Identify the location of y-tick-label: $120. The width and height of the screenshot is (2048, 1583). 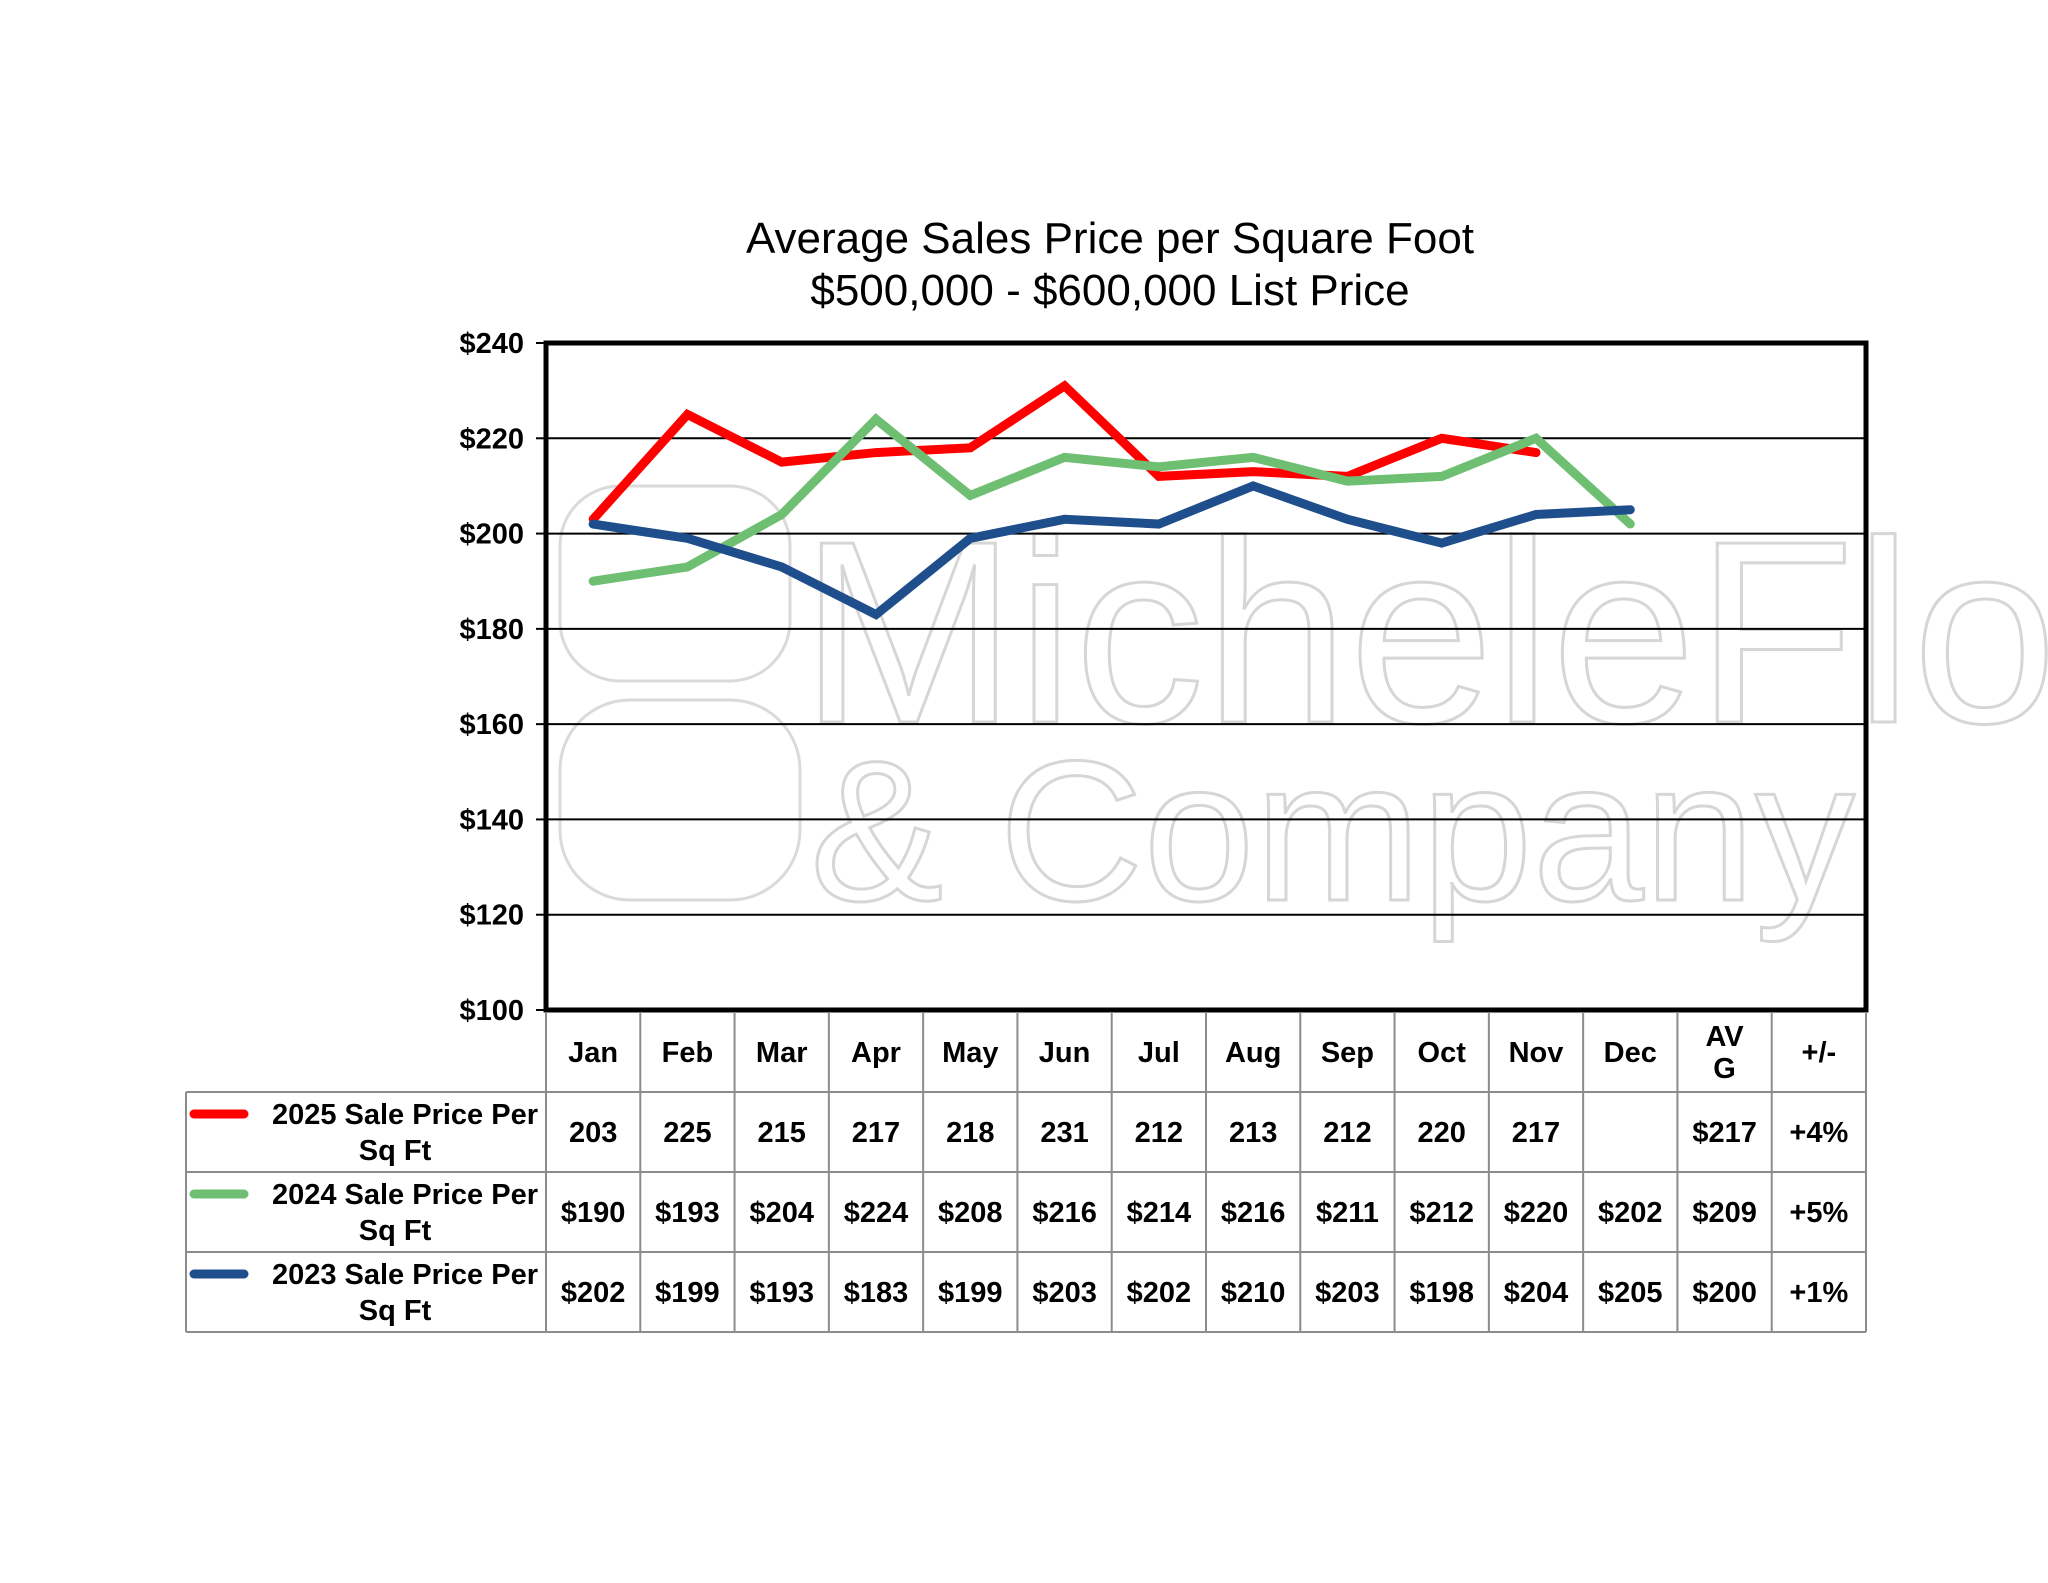
(491, 916).